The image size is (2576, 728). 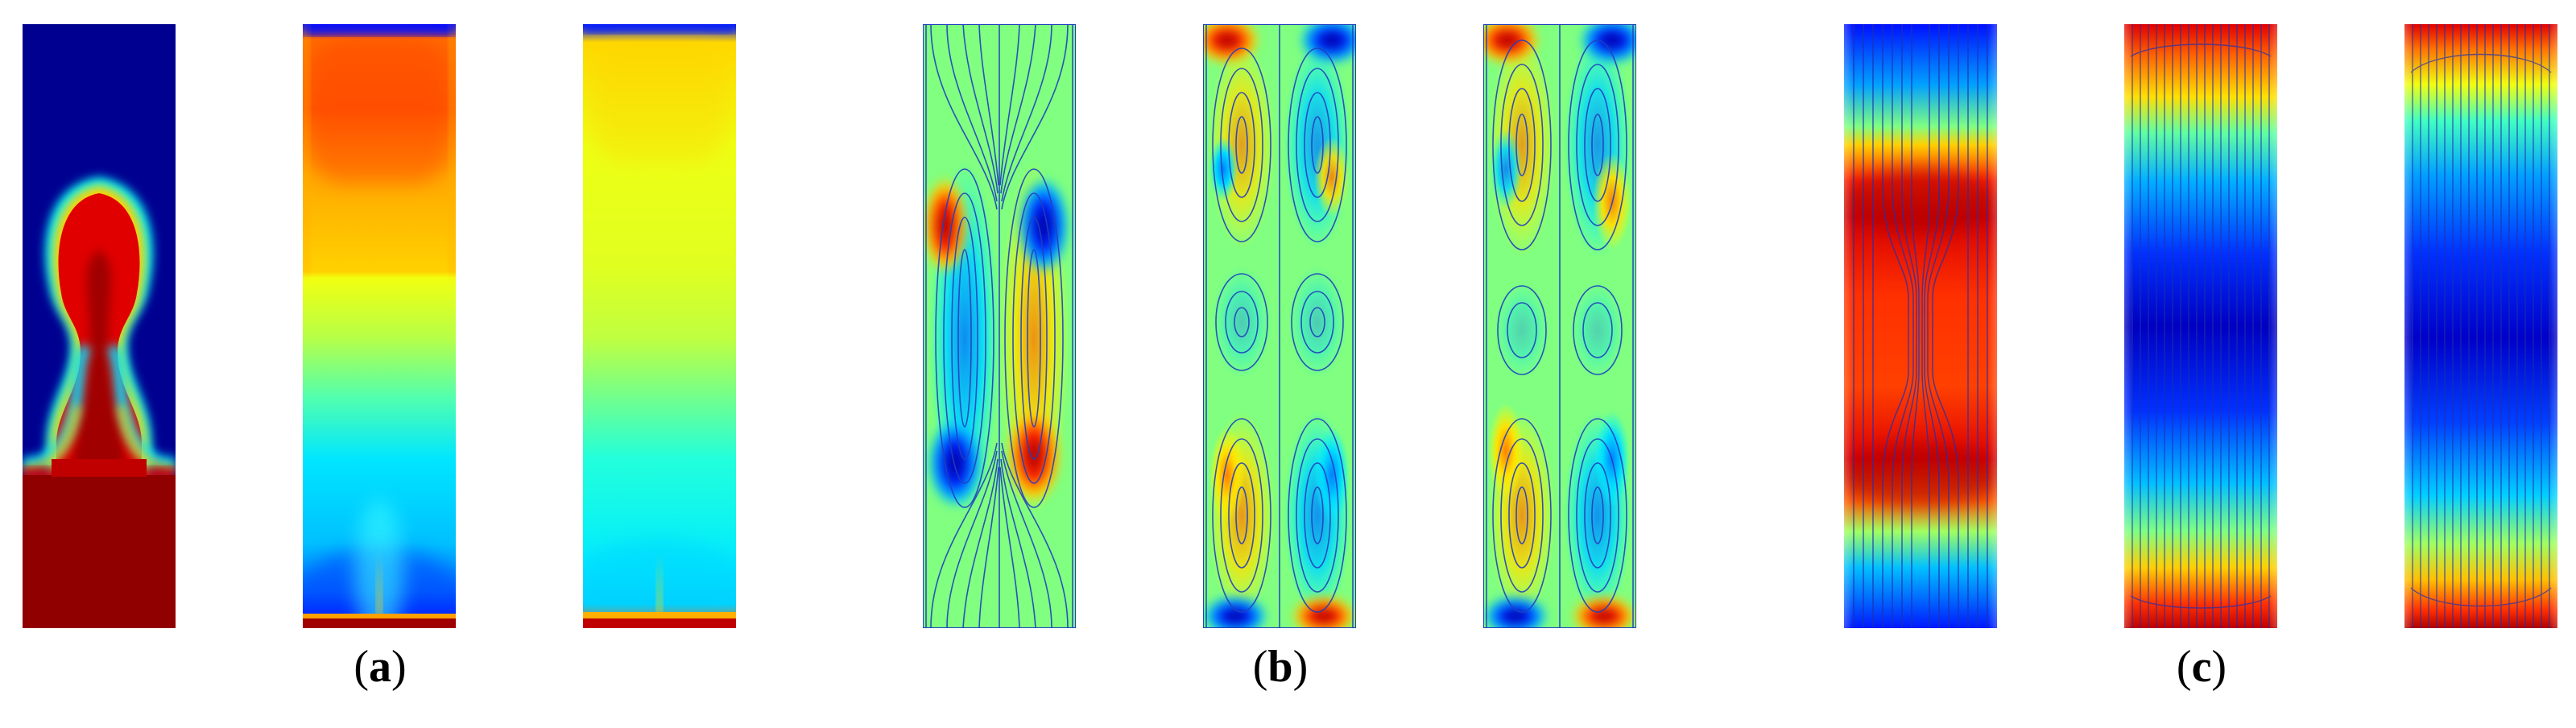 I want to click on panel-c3, so click(x=2480, y=326).